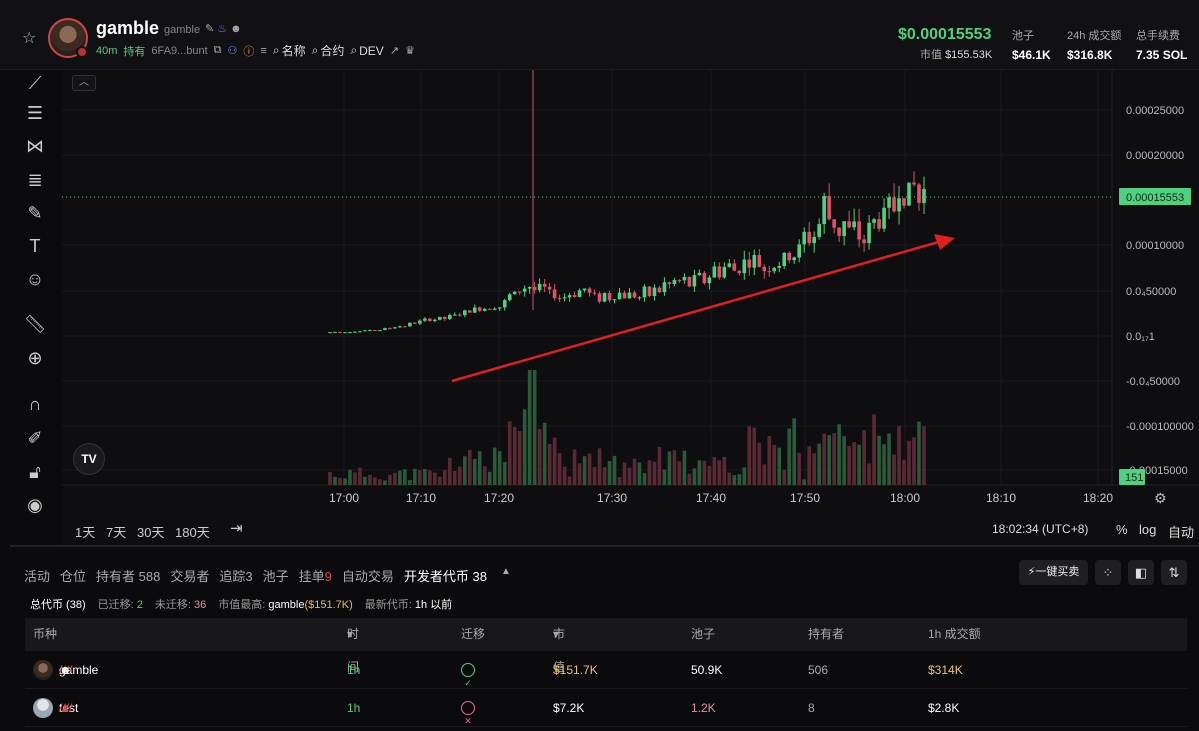 The height and width of the screenshot is (731, 1199). Describe the element at coordinates (315, 575) in the screenshot. I see `tab-orders: 挂单9` at that location.